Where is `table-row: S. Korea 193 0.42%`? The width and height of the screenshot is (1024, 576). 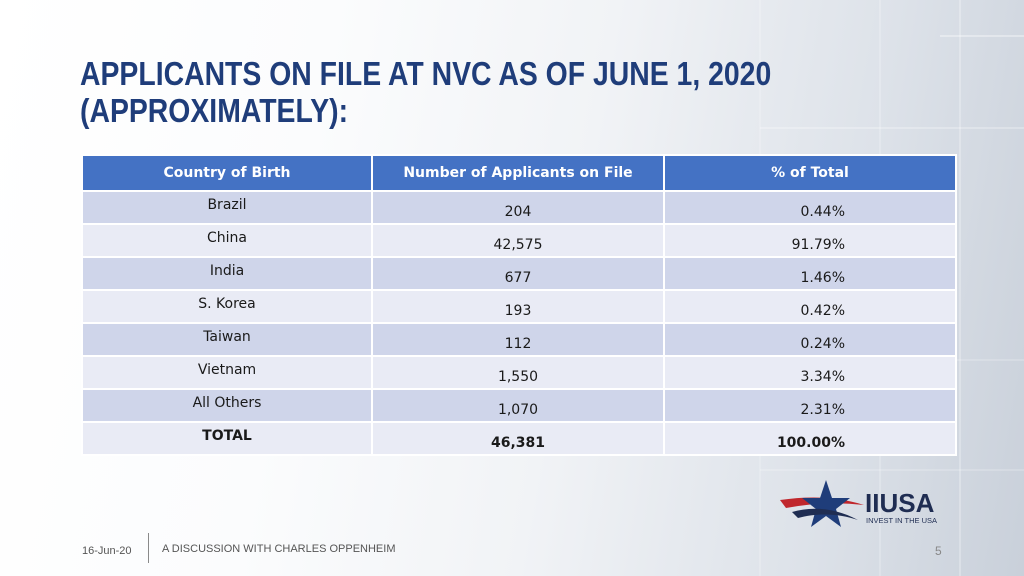 table-row: S. Korea 193 0.42% is located at coordinates (519, 306).